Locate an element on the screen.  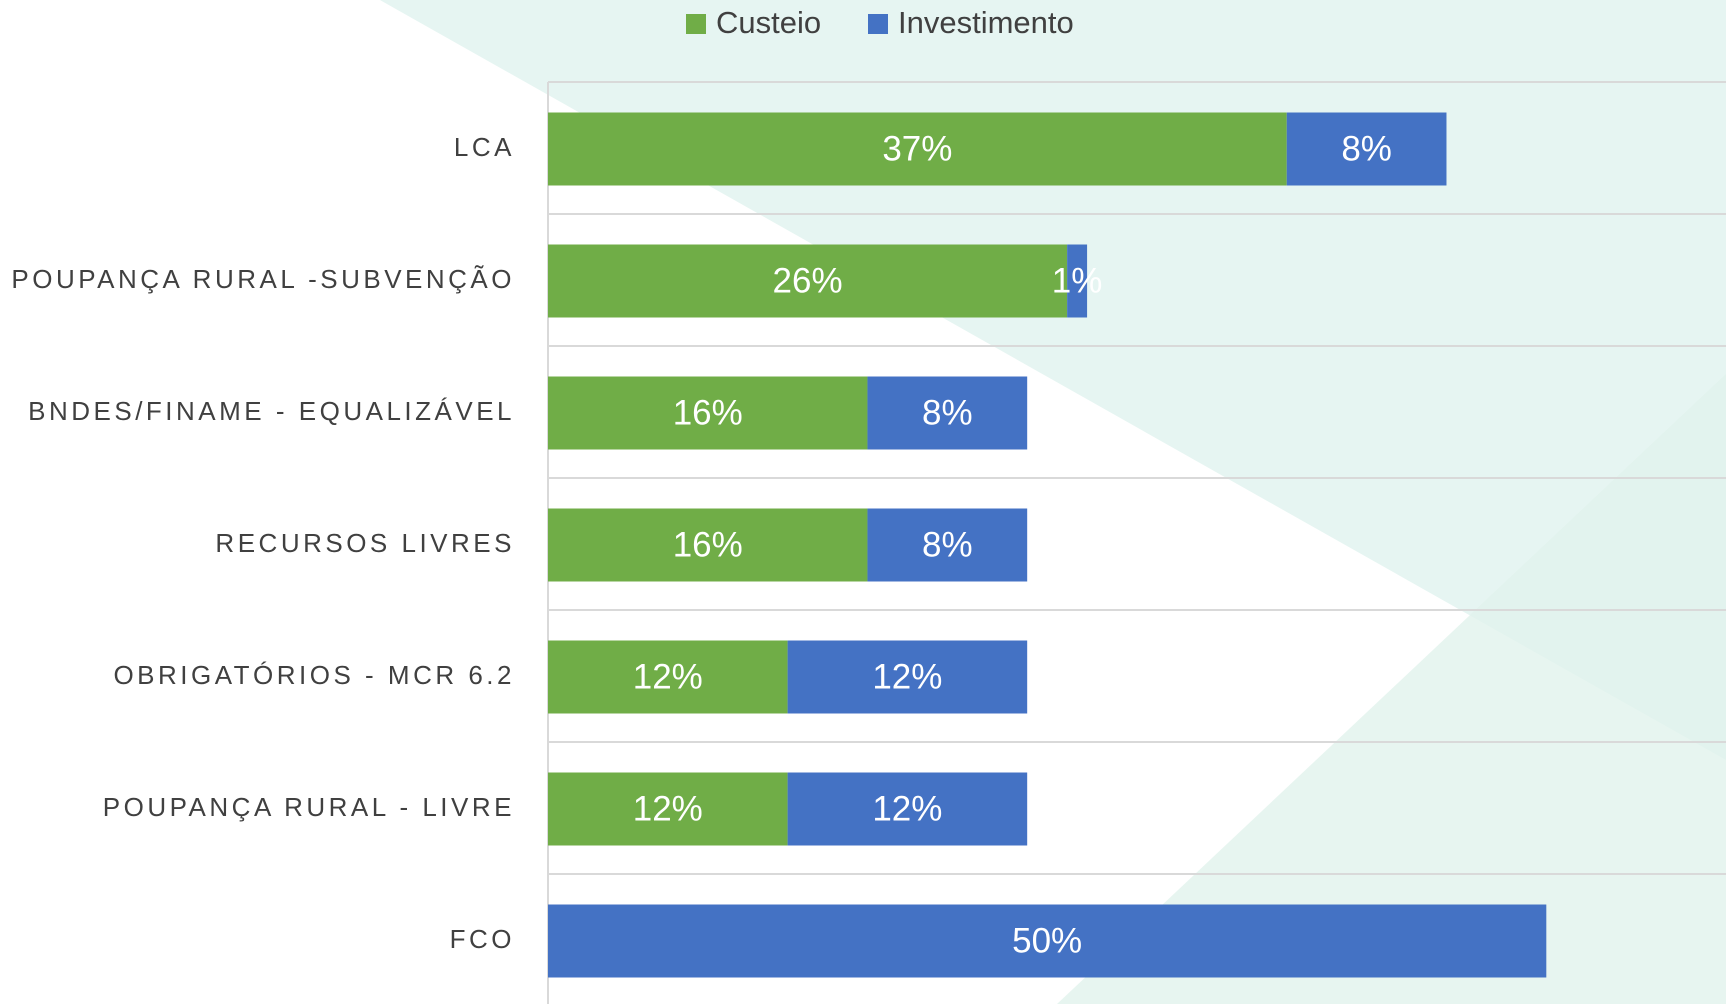
category-label: OBRIGATÓRIOS - MCR 6.2 is located at coordinates (314, 675).